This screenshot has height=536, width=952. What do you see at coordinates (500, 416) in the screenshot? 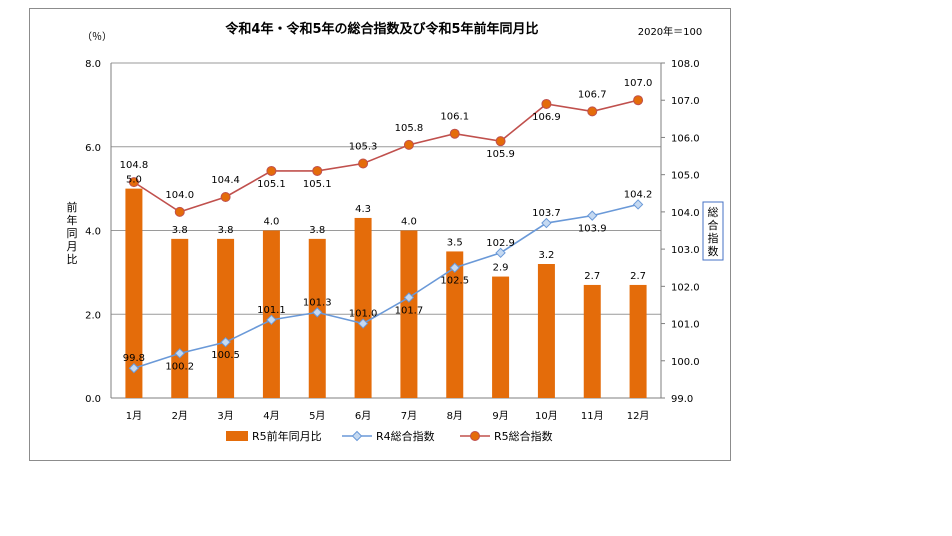
I see `x-tick-label: 9月` at bounding box center [500, 416].